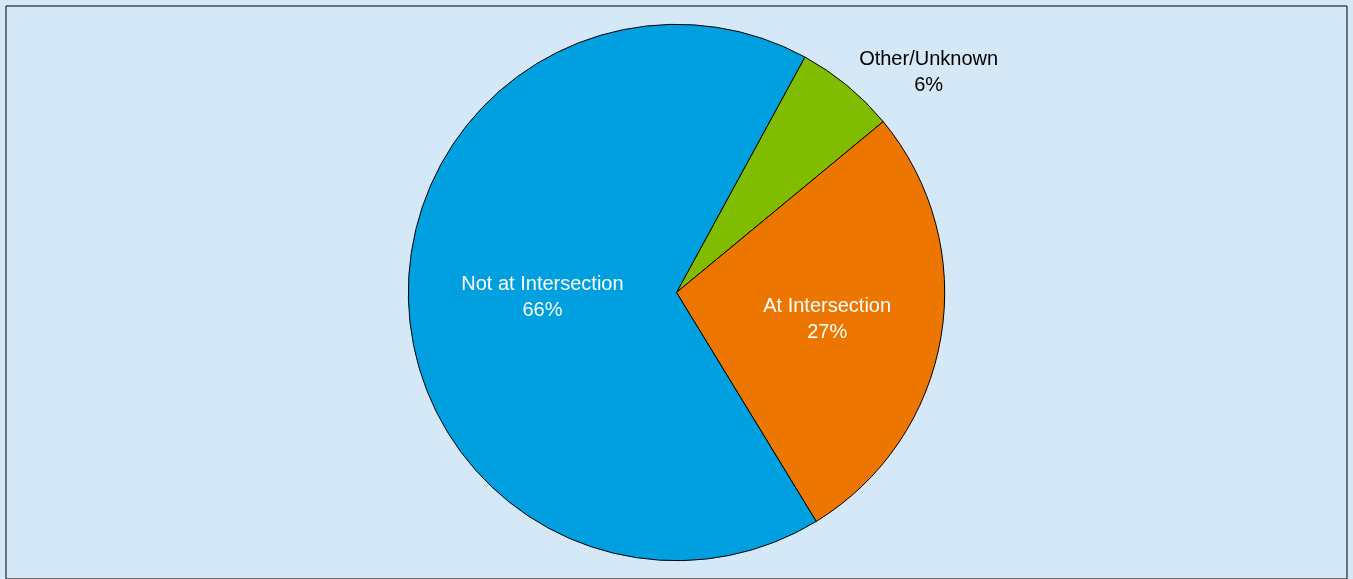 This screenshot has width=1353, height=579. What do you see at coordinates (929, 58) in the screenshot?
I see `slice-label: Other/Unknown` at bounding box center [929, 58].